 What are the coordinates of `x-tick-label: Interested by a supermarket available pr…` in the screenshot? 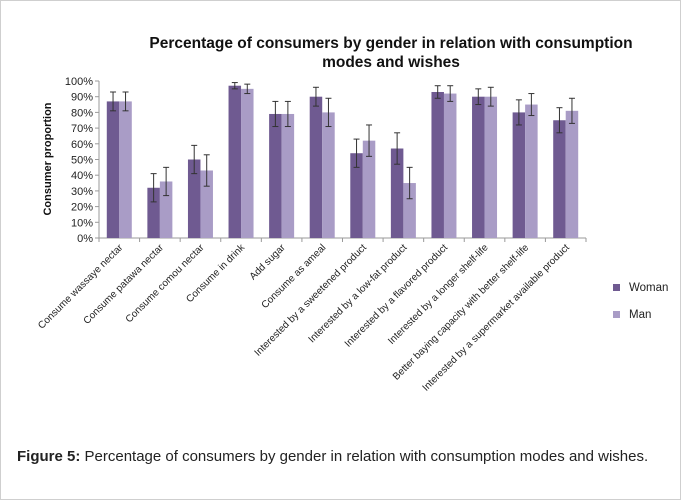 It's located at (496, 317).